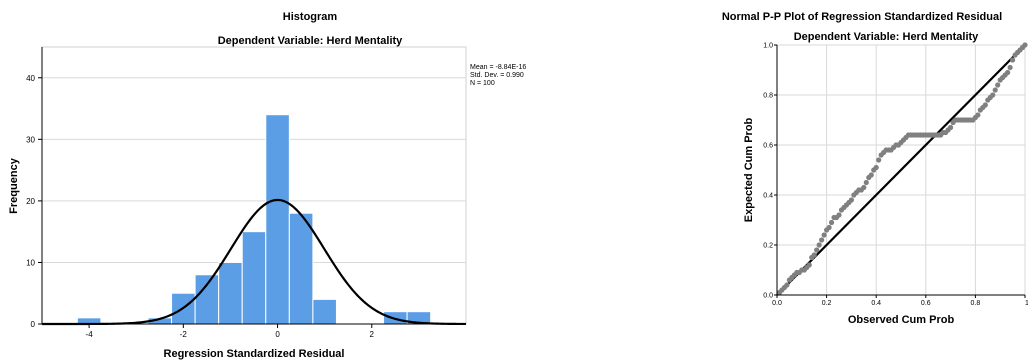  What do you see at coordinates (310, 41) in the screenshot?
I see `histogram-subtitle: Dependent Variable: Herd Mentality` at bounding box center [310, 41].